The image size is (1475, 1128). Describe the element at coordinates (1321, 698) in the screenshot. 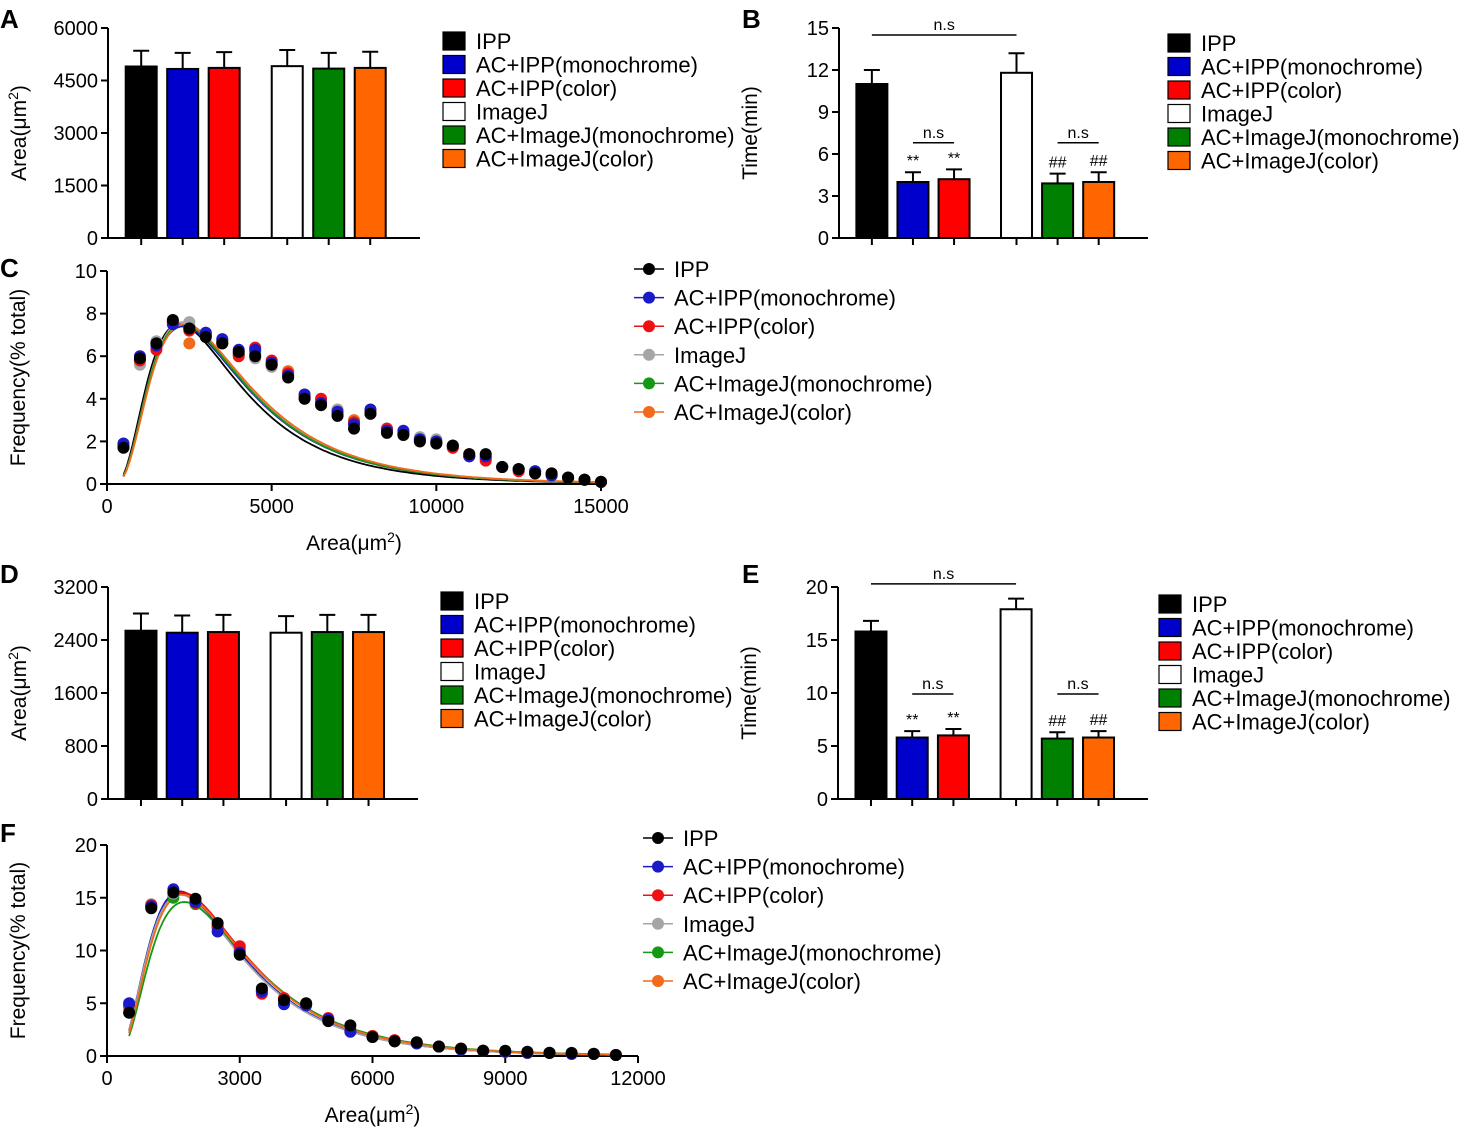

I see `panel-e-legend-label-4: AC+ImageJ(monochrome)` at that location.